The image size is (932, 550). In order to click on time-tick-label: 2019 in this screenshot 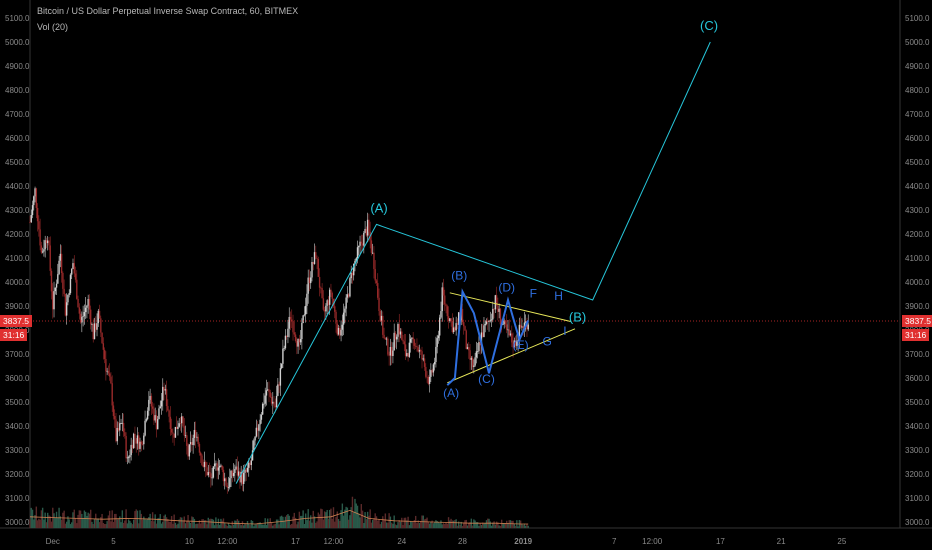, I will do `click(523, 541)`.